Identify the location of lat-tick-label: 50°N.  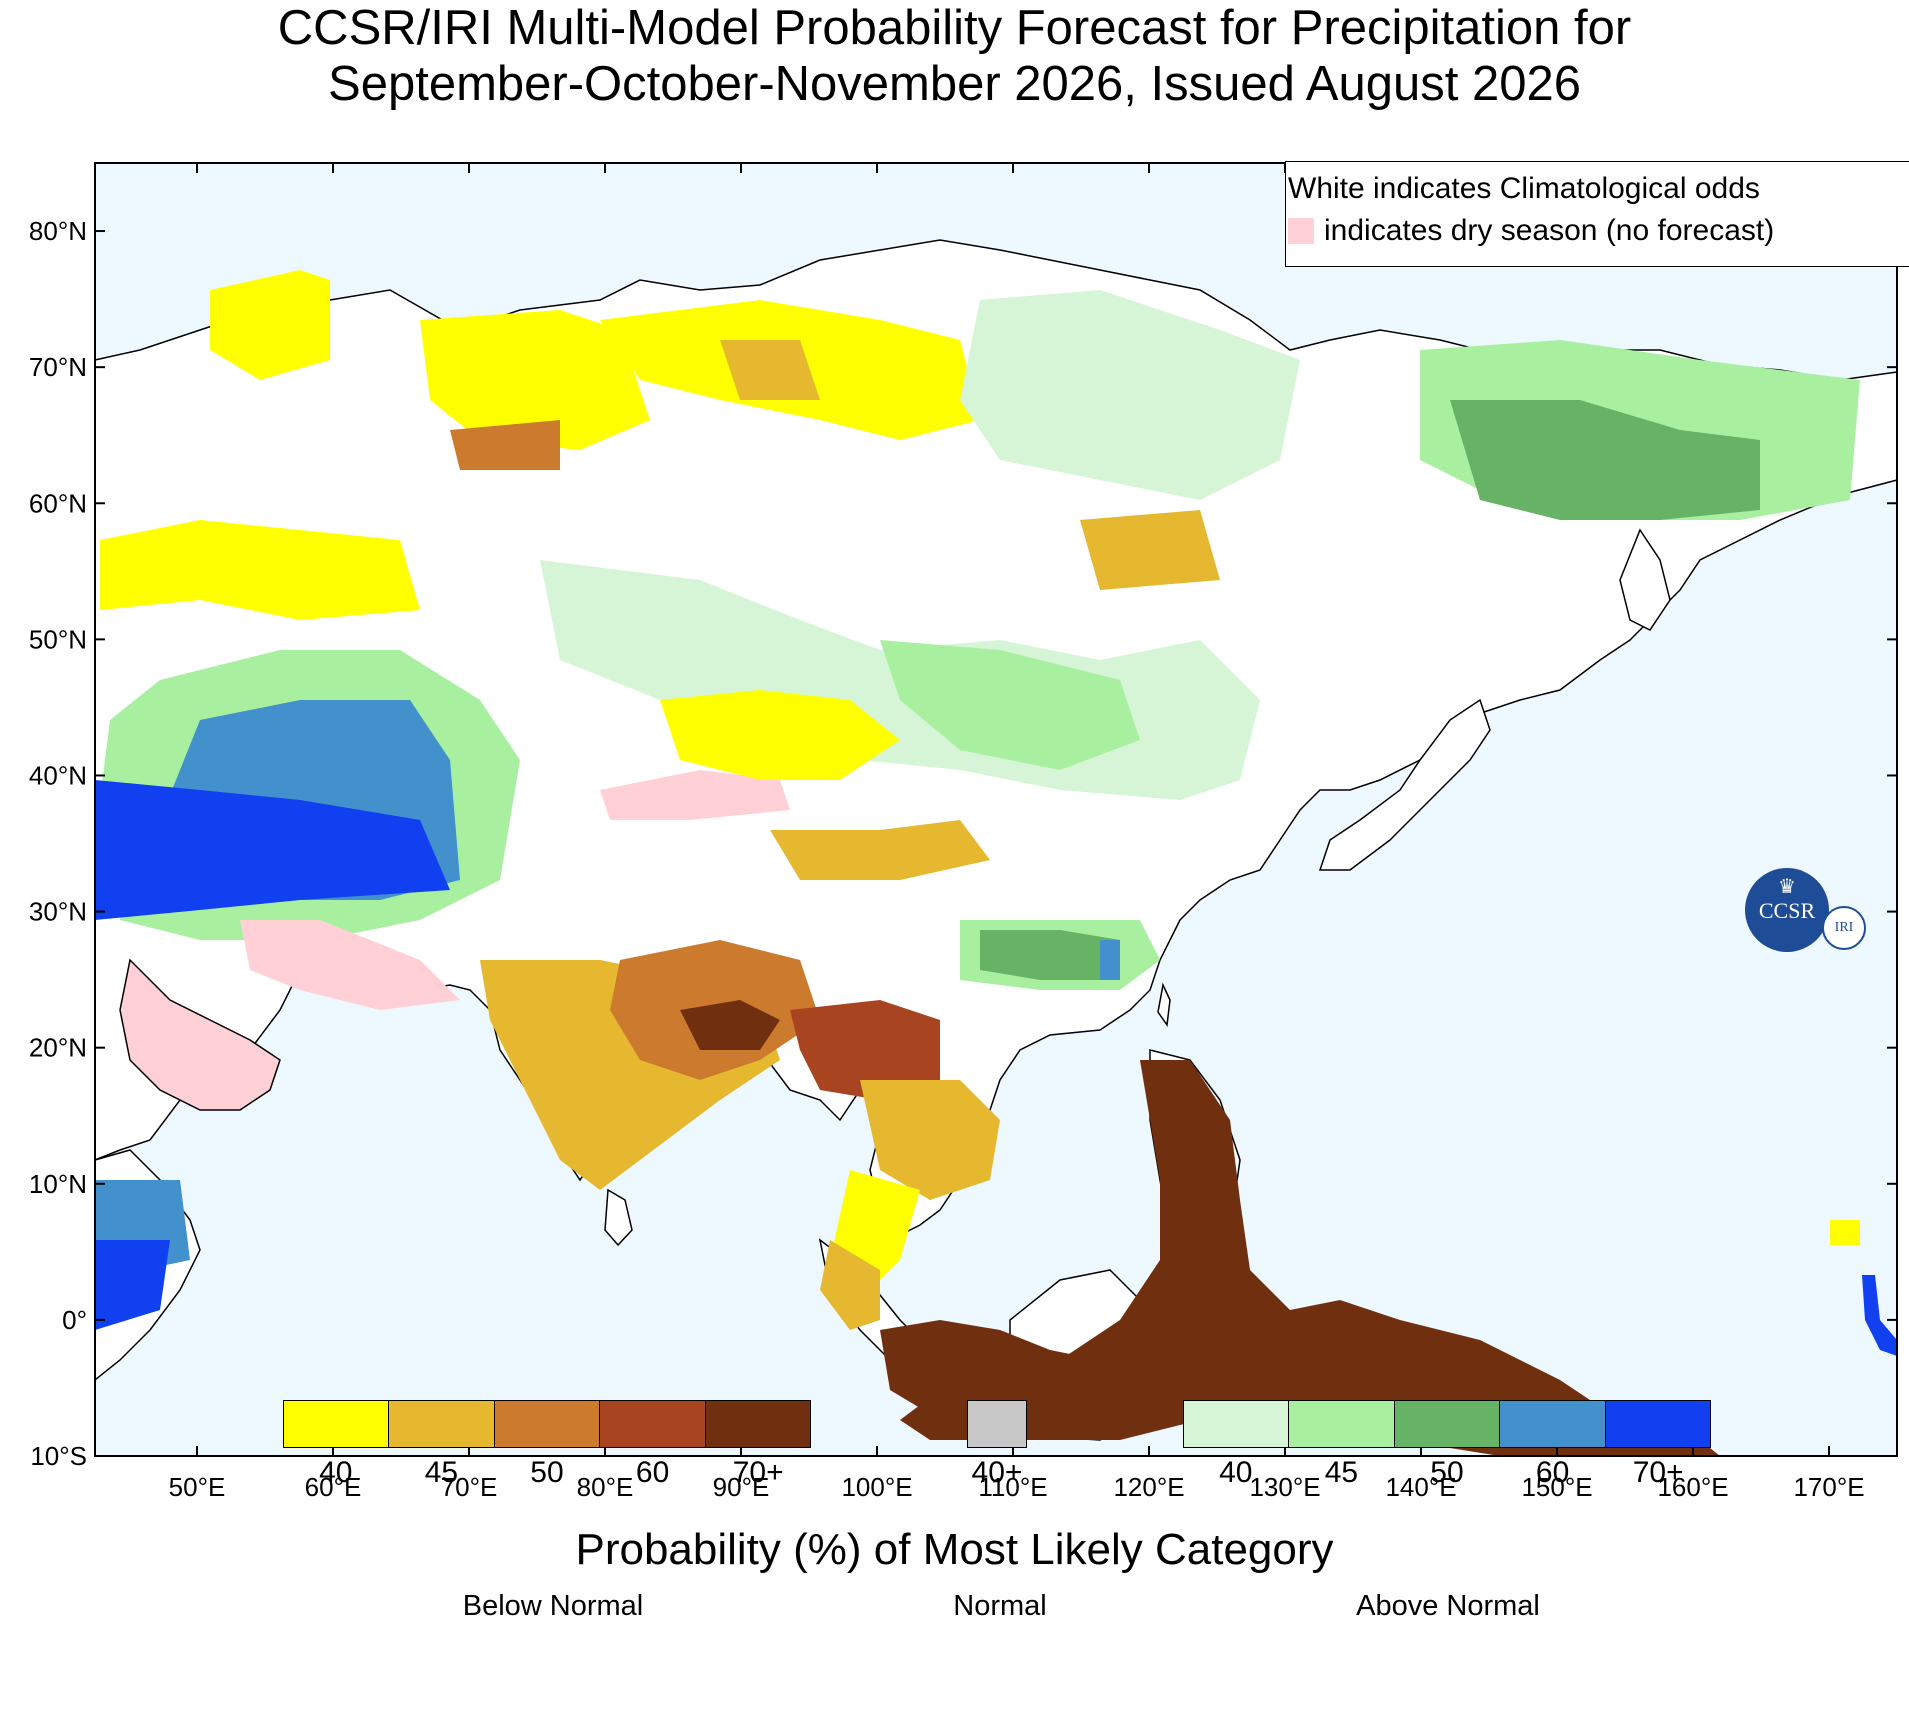
(58, 639).